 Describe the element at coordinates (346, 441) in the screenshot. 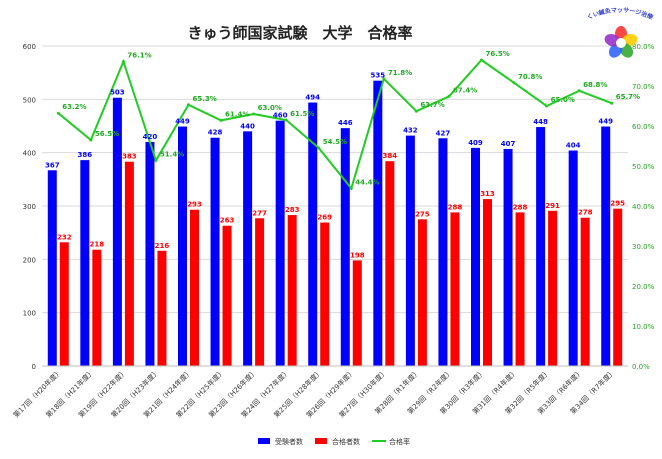

I see `legend-label: 合格者数` at that location.